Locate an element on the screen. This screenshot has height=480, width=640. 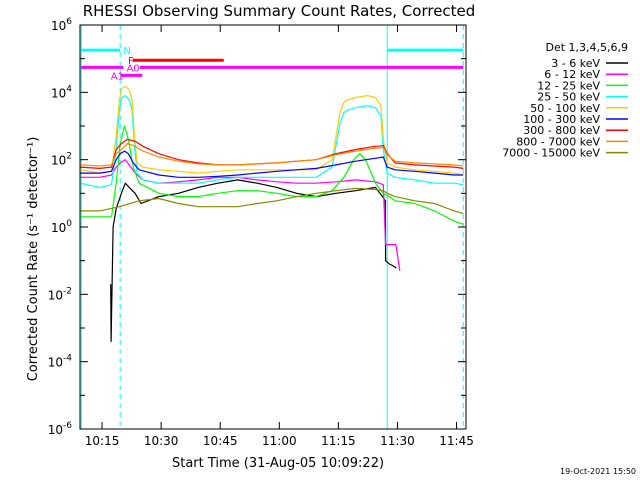
legend-label-3: 25 - 50 keV is located at coordinates (568, 97).